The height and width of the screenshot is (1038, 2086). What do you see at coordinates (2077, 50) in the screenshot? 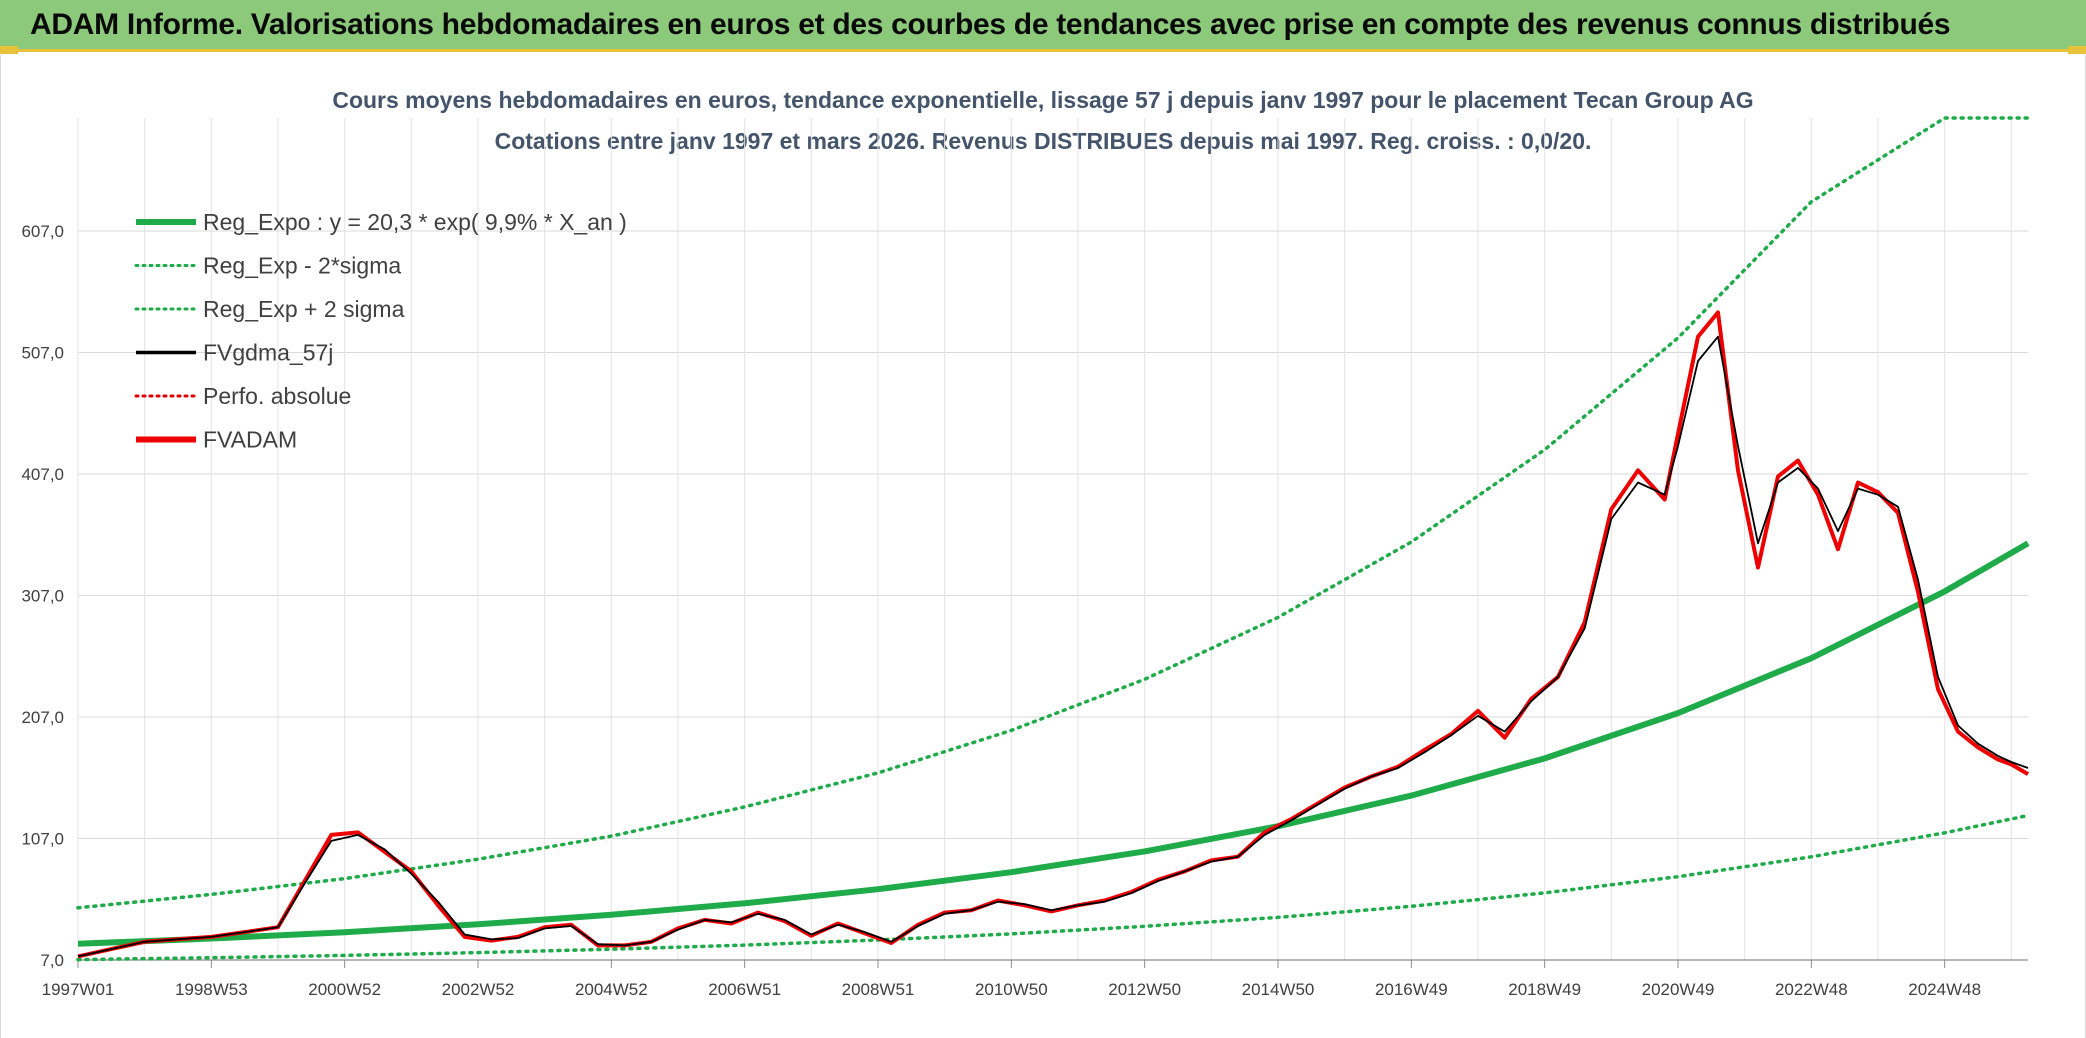
I see `banner-corner-right` at bounding box center [2077, 50].